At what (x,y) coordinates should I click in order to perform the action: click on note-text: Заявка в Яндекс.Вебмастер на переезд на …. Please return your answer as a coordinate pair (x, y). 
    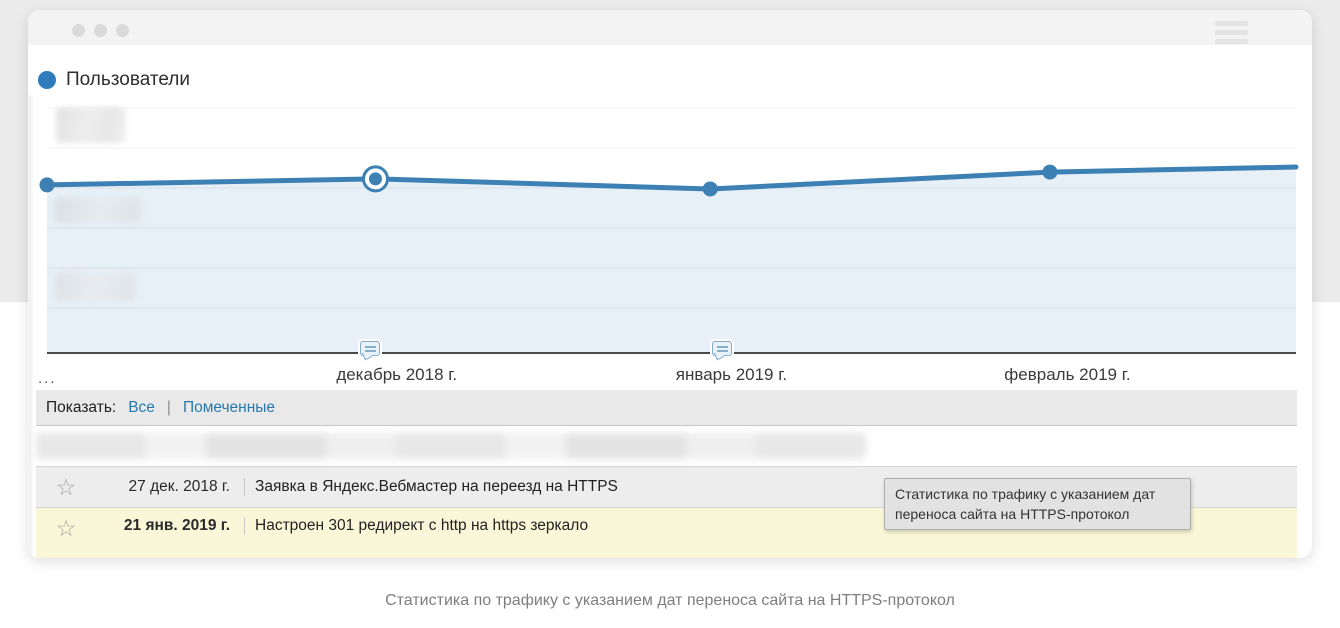
    Looking at the image, I should click on (770, 487).